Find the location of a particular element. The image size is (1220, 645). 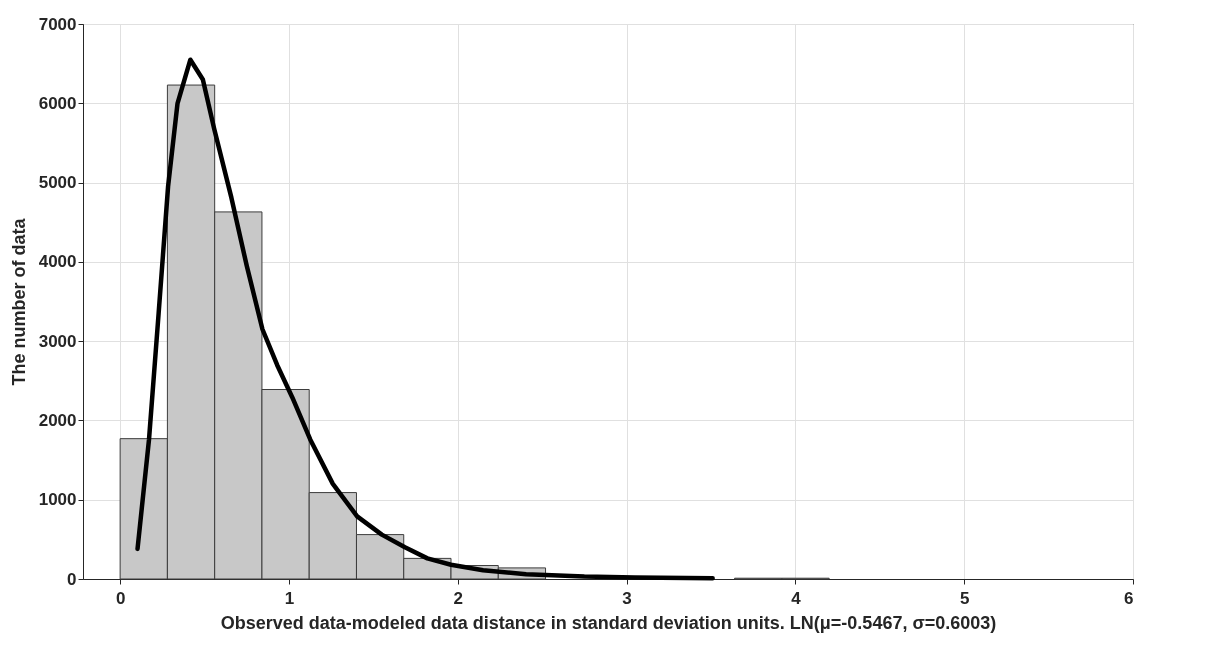

x-tick-label: 6 is located at coordinates (1129, 598).